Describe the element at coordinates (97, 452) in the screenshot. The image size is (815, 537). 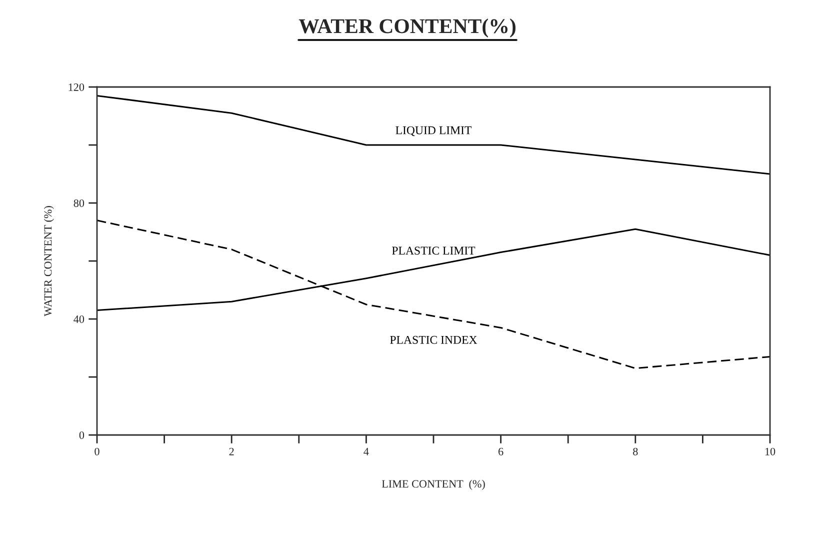
I see `x-tick-label: 0` at that location.